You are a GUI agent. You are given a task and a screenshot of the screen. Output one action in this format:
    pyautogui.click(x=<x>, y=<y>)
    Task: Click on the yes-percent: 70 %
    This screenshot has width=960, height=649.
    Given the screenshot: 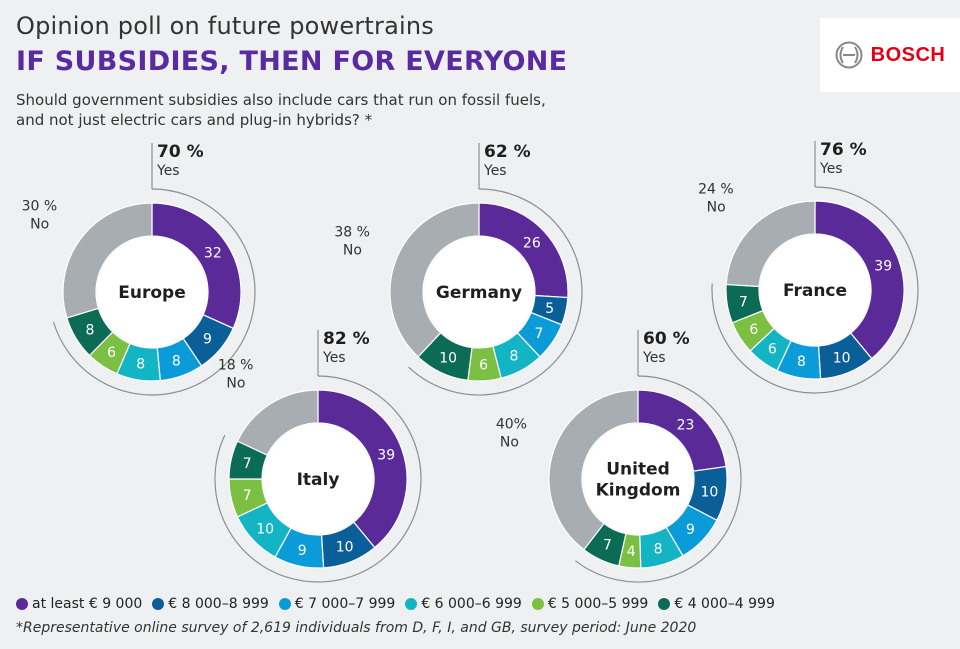 What is the action you would take?
    pyautogui.click(x=180, y=152)
    